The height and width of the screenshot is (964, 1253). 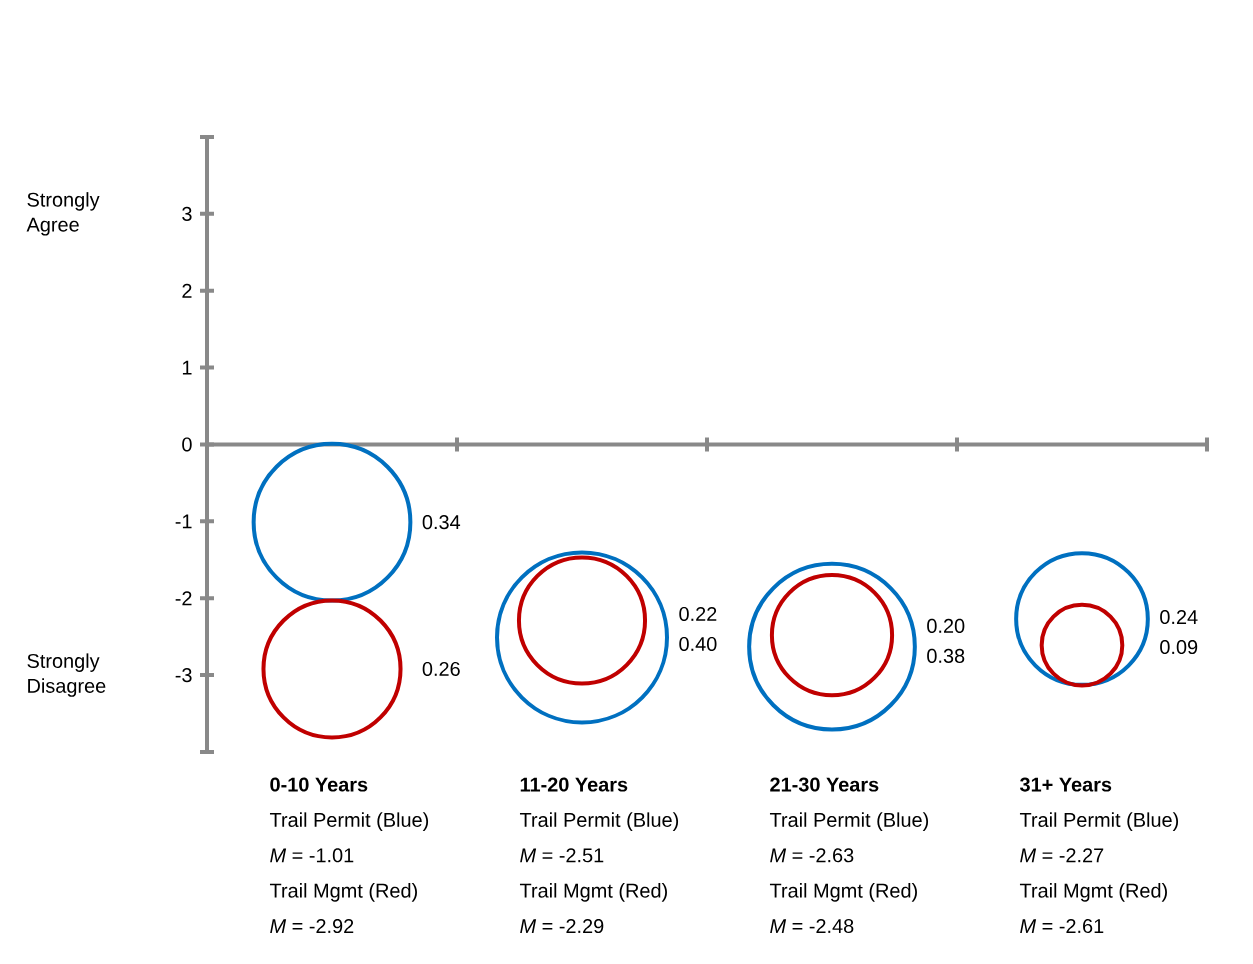 What do you see at coordinates (1065, 784) in the screenshot?
I see `x-tick-label: 31+ Years` at bounding box center [1065, 784].